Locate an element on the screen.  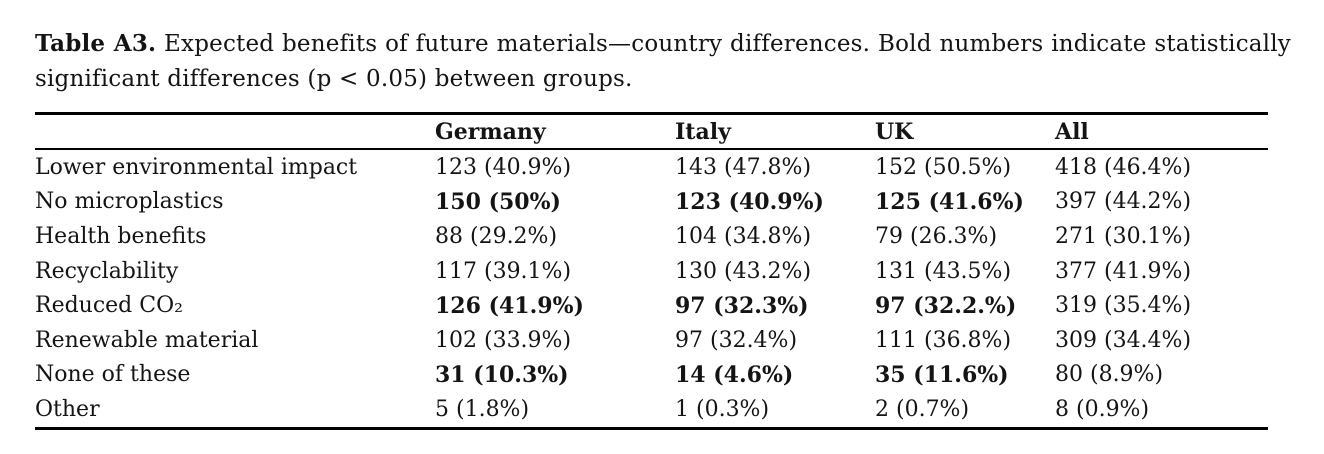
data-cell: 131 (43.5%) is located at coordinates (943, 271).